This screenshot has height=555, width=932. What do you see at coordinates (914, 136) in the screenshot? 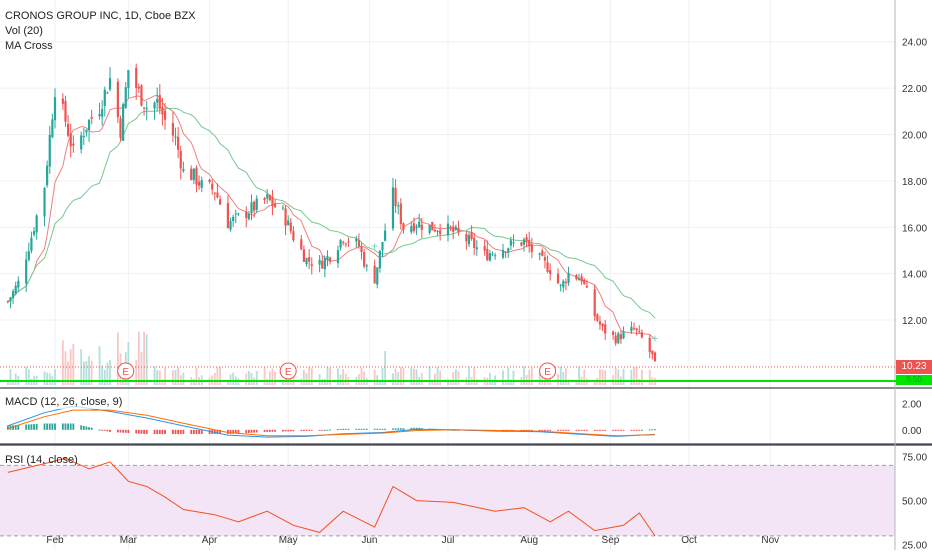
I see `price-axis-tick: 20.00` at bounding box center [914, 136].